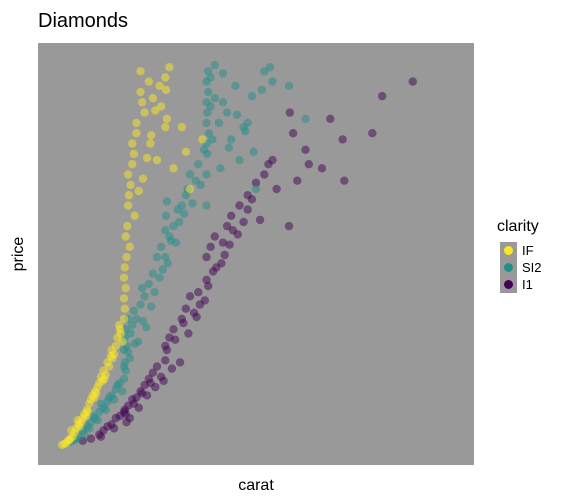 The width and height of the screenshot is (576, 504). Describe the element at coordinates (519, 255) in the screenshot. I see `legend: clarity IF SI2 I1` at that location.